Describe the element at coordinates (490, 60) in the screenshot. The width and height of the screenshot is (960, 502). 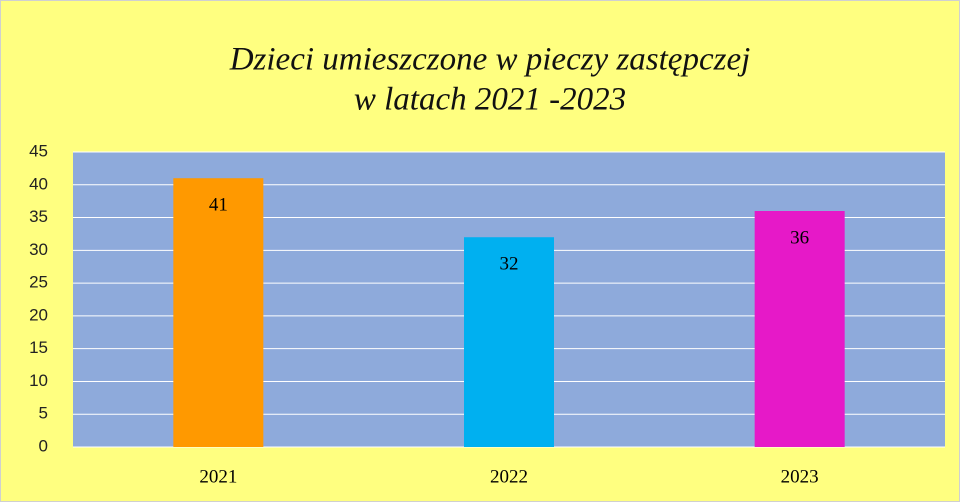
I see `chart-title: Dzieci umieszczone w pieczy zastępczej` at that location.